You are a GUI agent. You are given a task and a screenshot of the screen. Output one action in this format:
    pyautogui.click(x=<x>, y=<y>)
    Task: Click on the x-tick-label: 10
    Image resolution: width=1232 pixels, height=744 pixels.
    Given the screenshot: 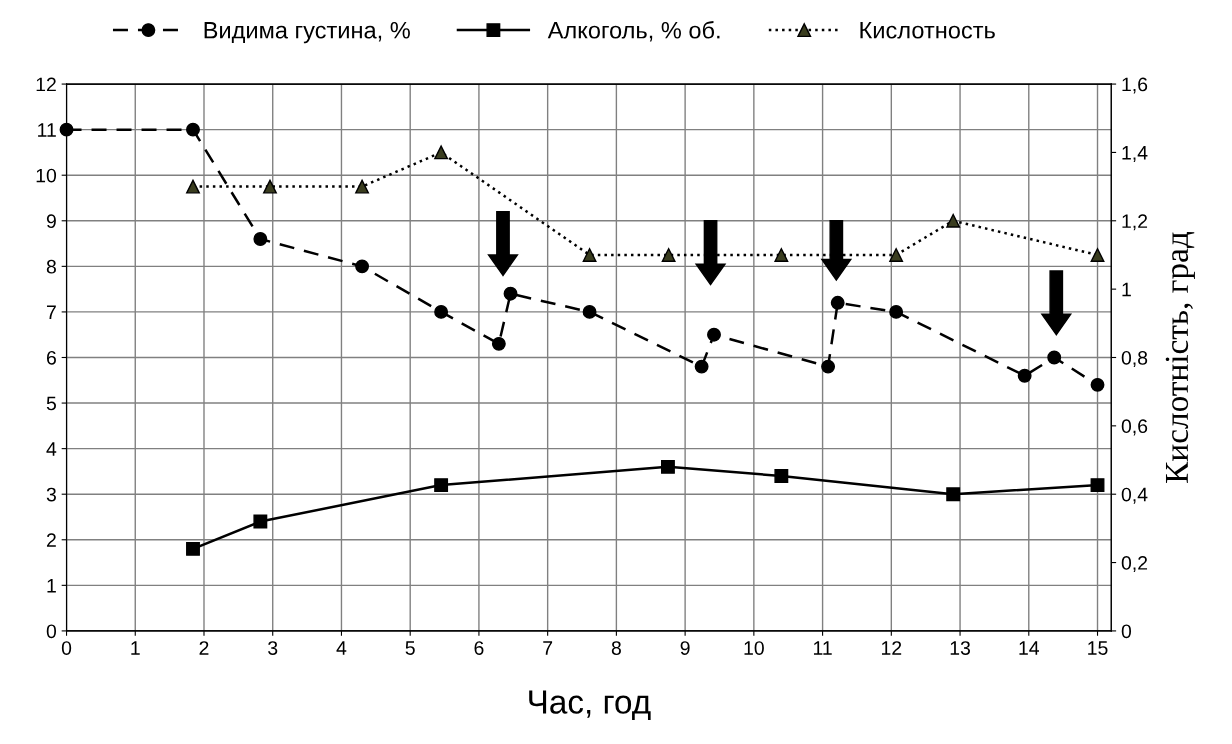 What is the action you would take?
    pyautogui.click(x=754, y=648)
    